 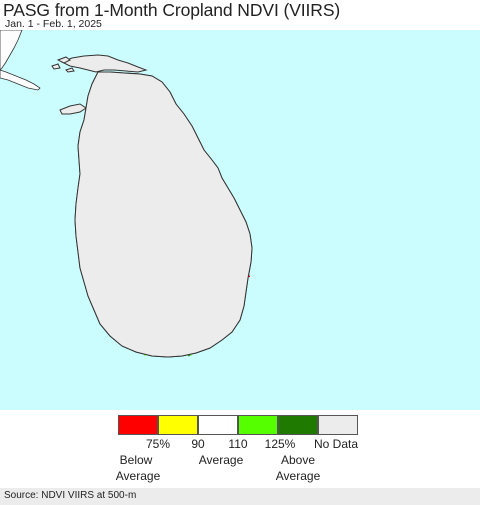 I want to click on map-title: PASG from 1-Month Cropland NDVI (VIIRS), so click(x=172, y=10).